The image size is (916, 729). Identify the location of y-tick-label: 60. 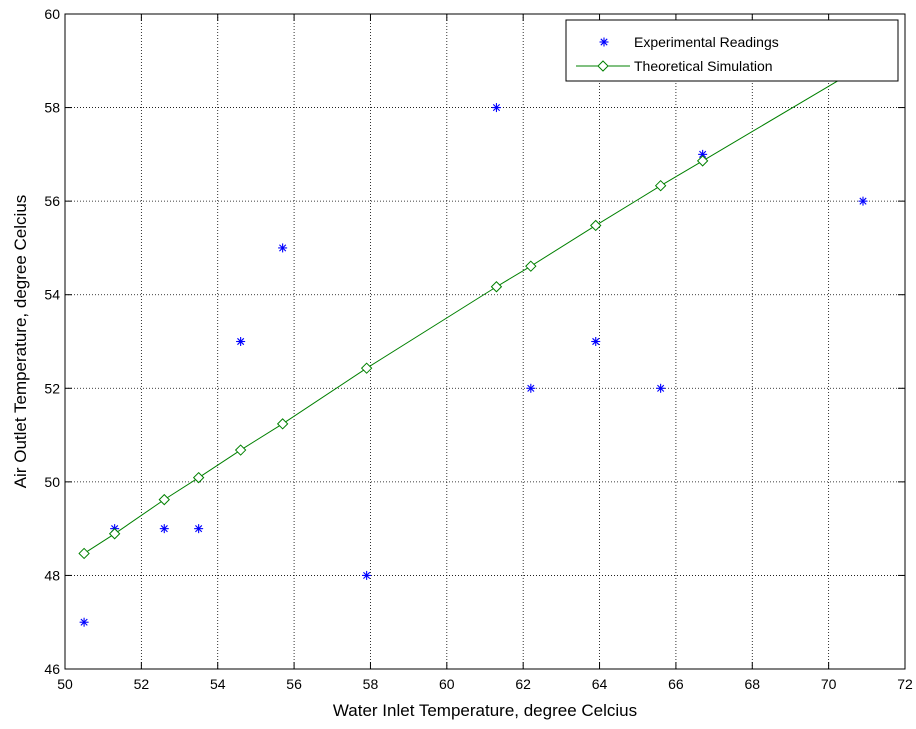
(52, 14).